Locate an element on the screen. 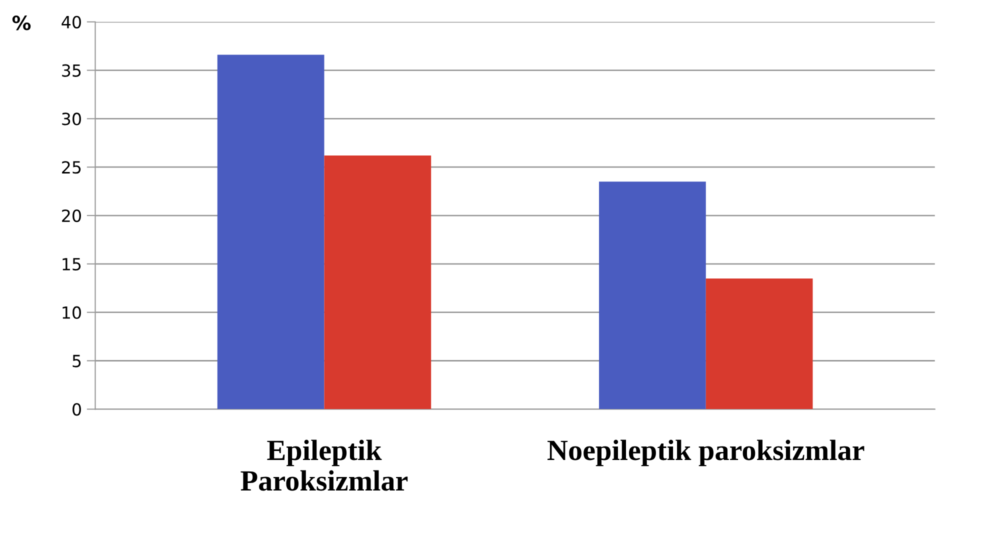 The image size is (982, 547). x-tick-label: Epileptik Paroksizmlar is located at coordinates (324, 465).